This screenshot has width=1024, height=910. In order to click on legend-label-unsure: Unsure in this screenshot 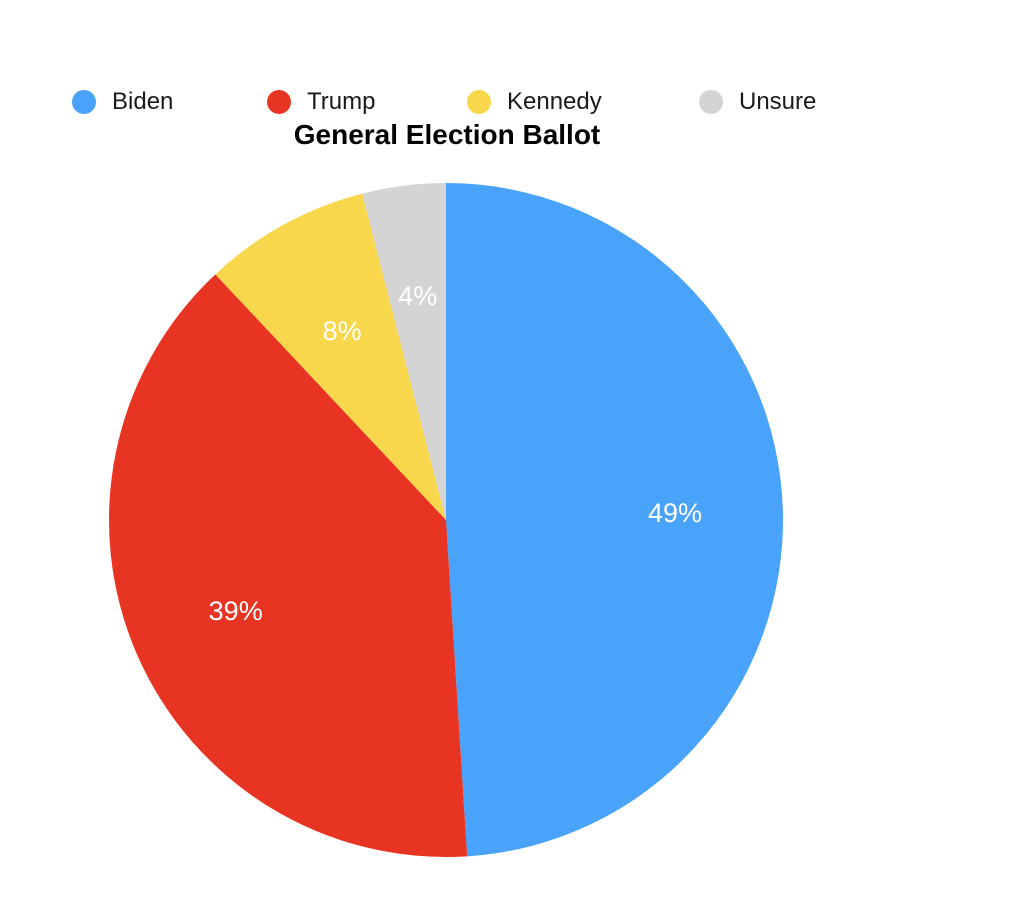, I will do `click(778, 101)`.